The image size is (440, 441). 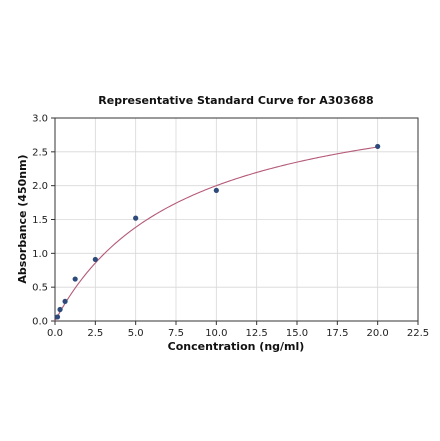 What do you see at coordinates (236, 346) in the screenshot?
I see `x-axis-title: Concentration (ng/ml)` at bounding box center [236, 346].